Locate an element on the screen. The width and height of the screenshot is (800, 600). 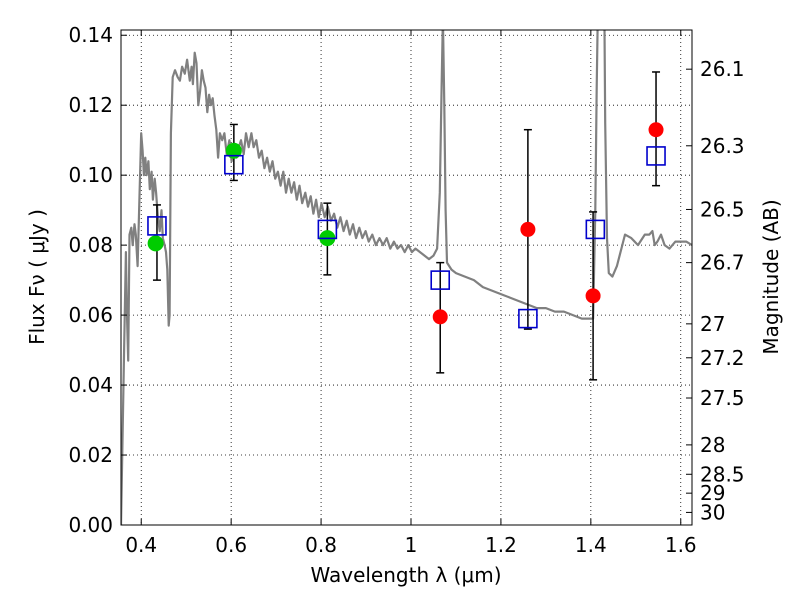
y-axis-label: Flux Fν ( μJy ) is located at coordinates (37, 277).